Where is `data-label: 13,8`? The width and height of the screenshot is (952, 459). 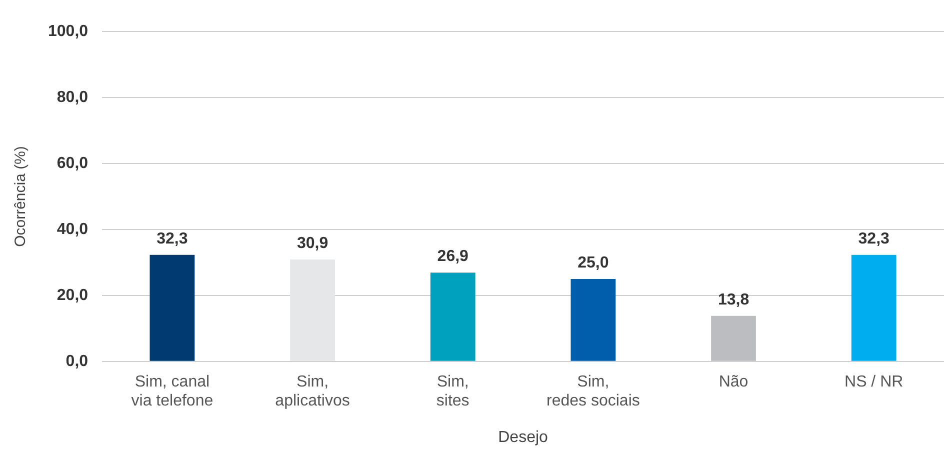 data-label: 13,8 is located at coordinates (734, 299).